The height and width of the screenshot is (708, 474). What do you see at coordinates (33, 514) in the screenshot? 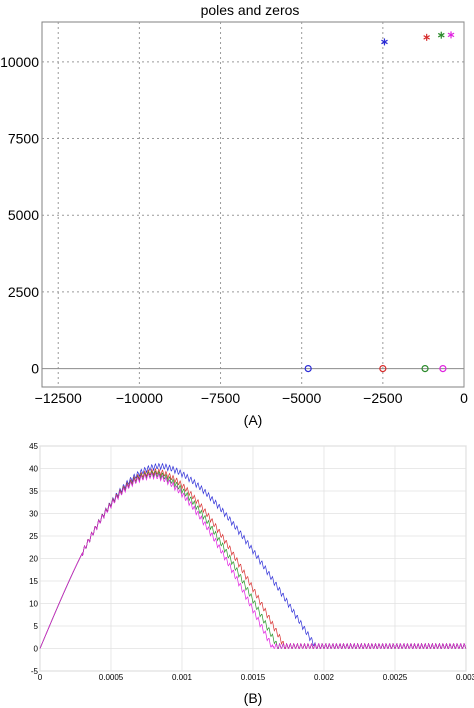
I see `y-tick-label: 30` at bounding box center [33, 514].